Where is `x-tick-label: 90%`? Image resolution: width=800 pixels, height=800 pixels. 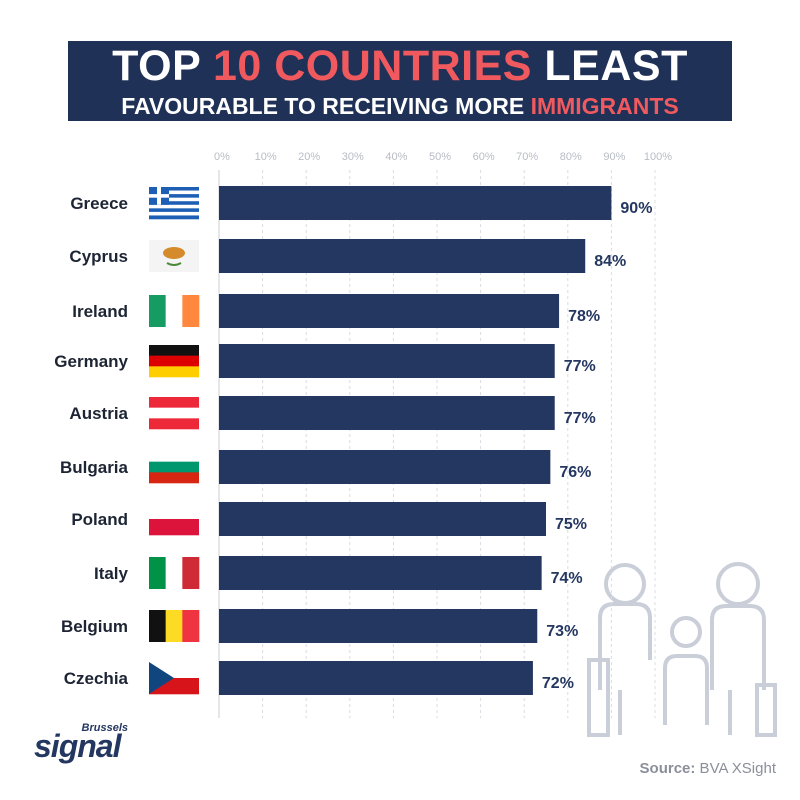 x-tick-label: 90% is located at coordinates (614, 157).